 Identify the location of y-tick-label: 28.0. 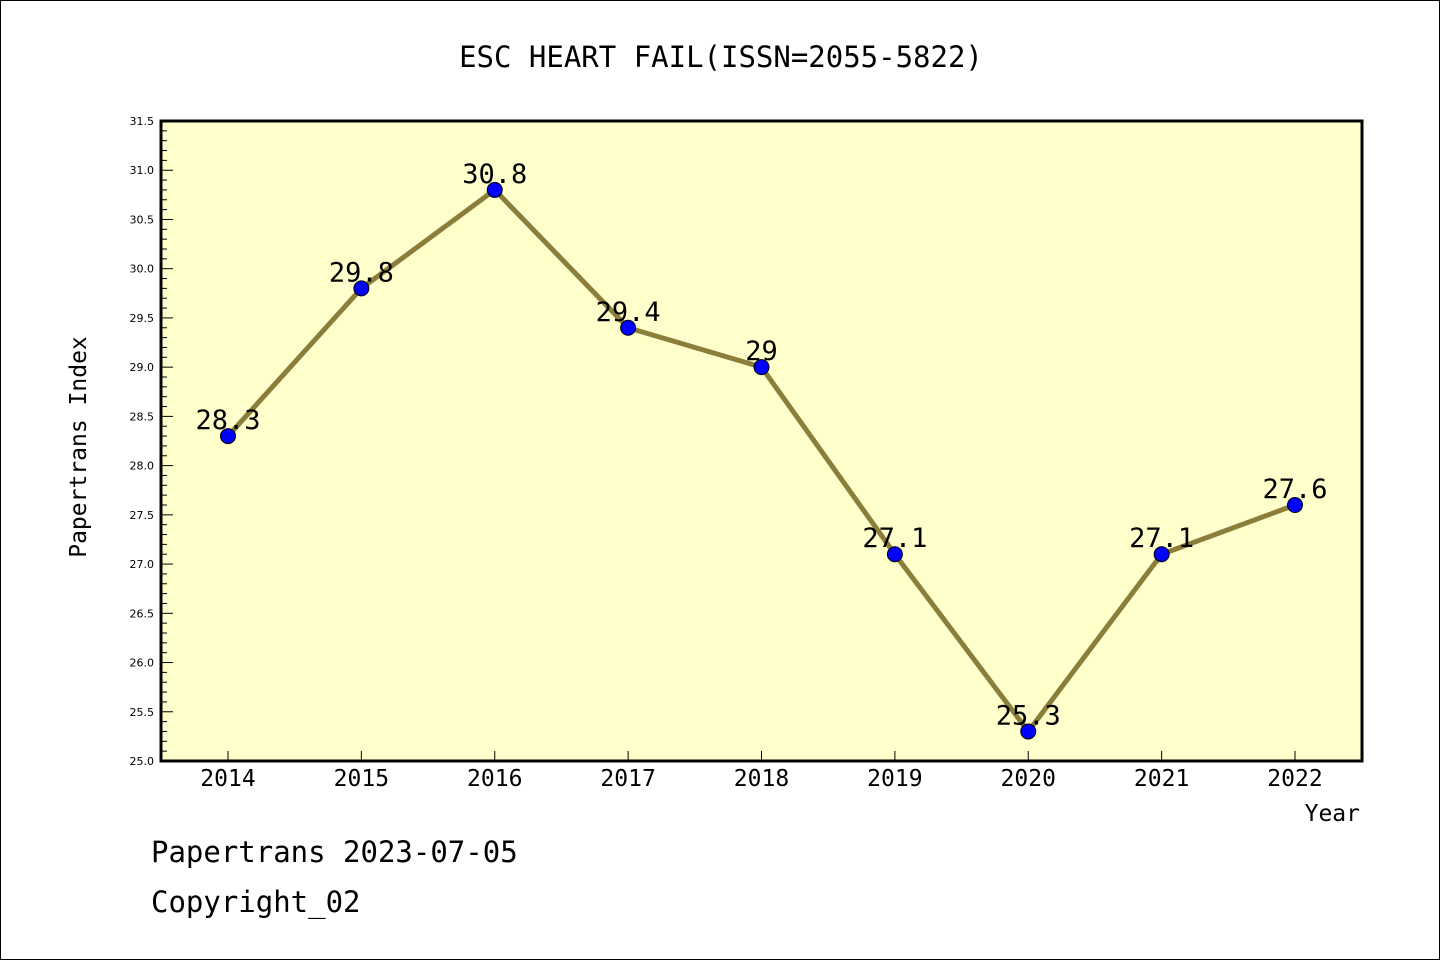
(142, 466).